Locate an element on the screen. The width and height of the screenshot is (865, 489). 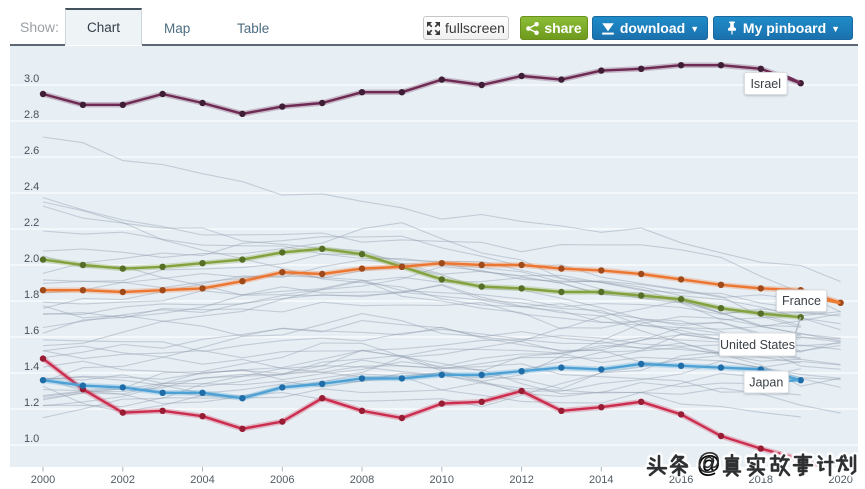
svg-text: 1.4 is located at coordinates (31, 367).